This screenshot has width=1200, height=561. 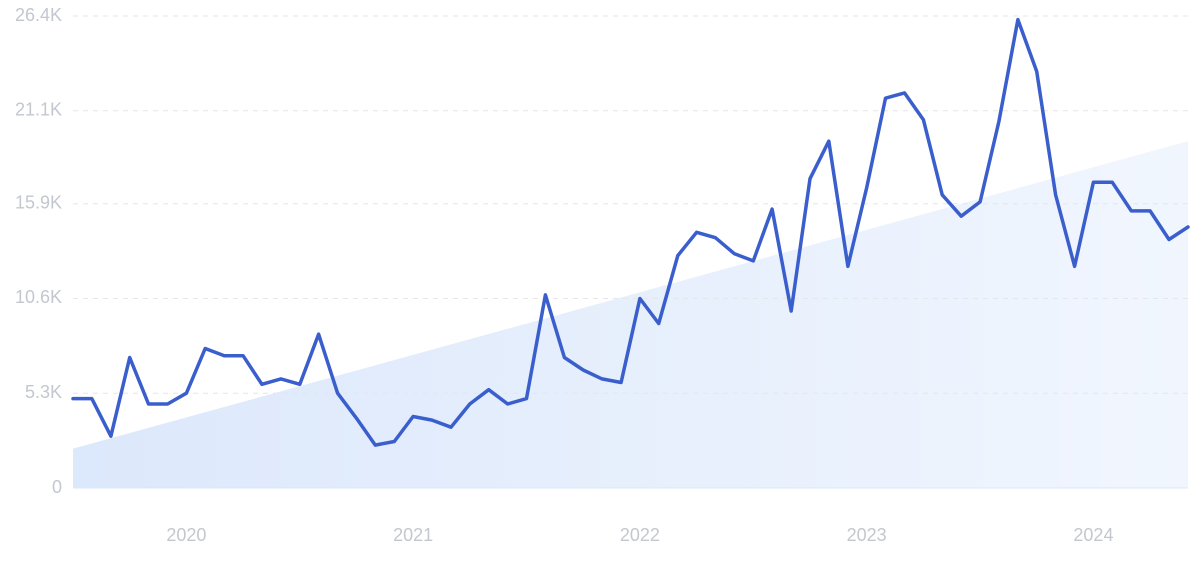 What do you see at coordinates (38, 110) in the screenshot?
I see `y-tick-label: 21.1K` at bounding box center [38, 110].